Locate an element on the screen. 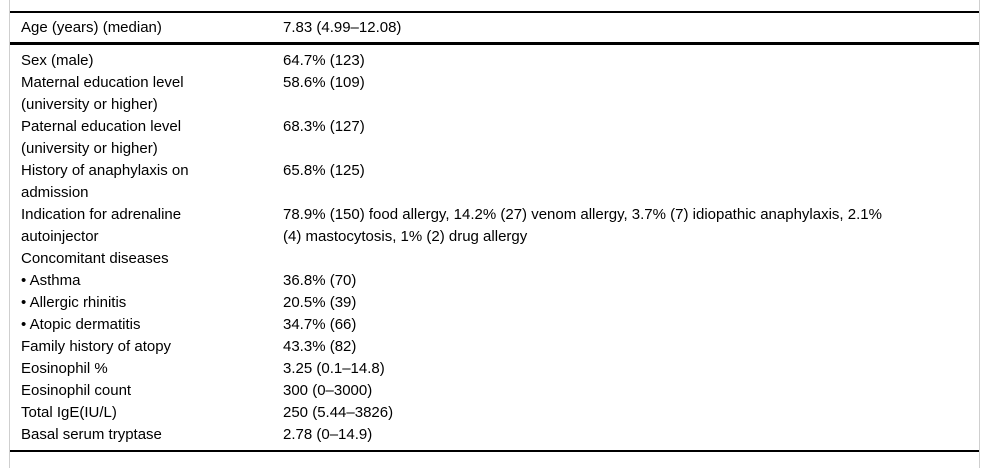 This screenshot has width=992, height=468. row-value: 300 (0–3000) is located at coordinates (328, 390).